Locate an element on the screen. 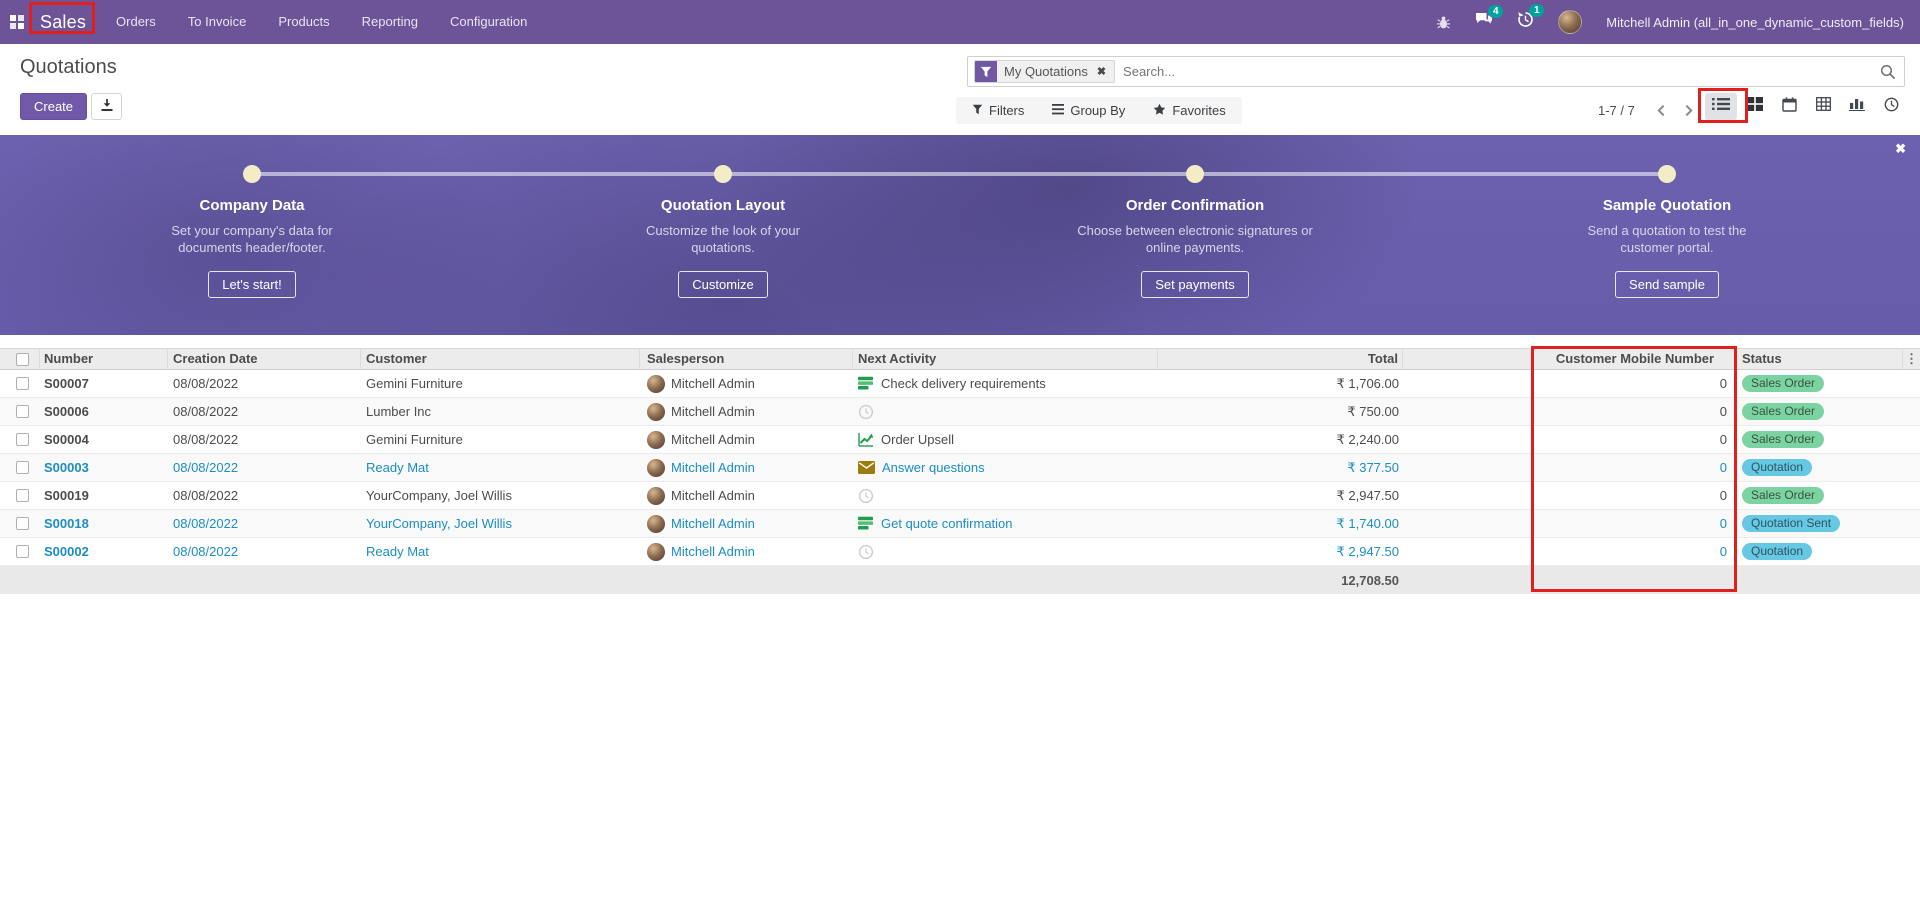  banner-close-icon: ✖ is located at coordinates (1900, 148).